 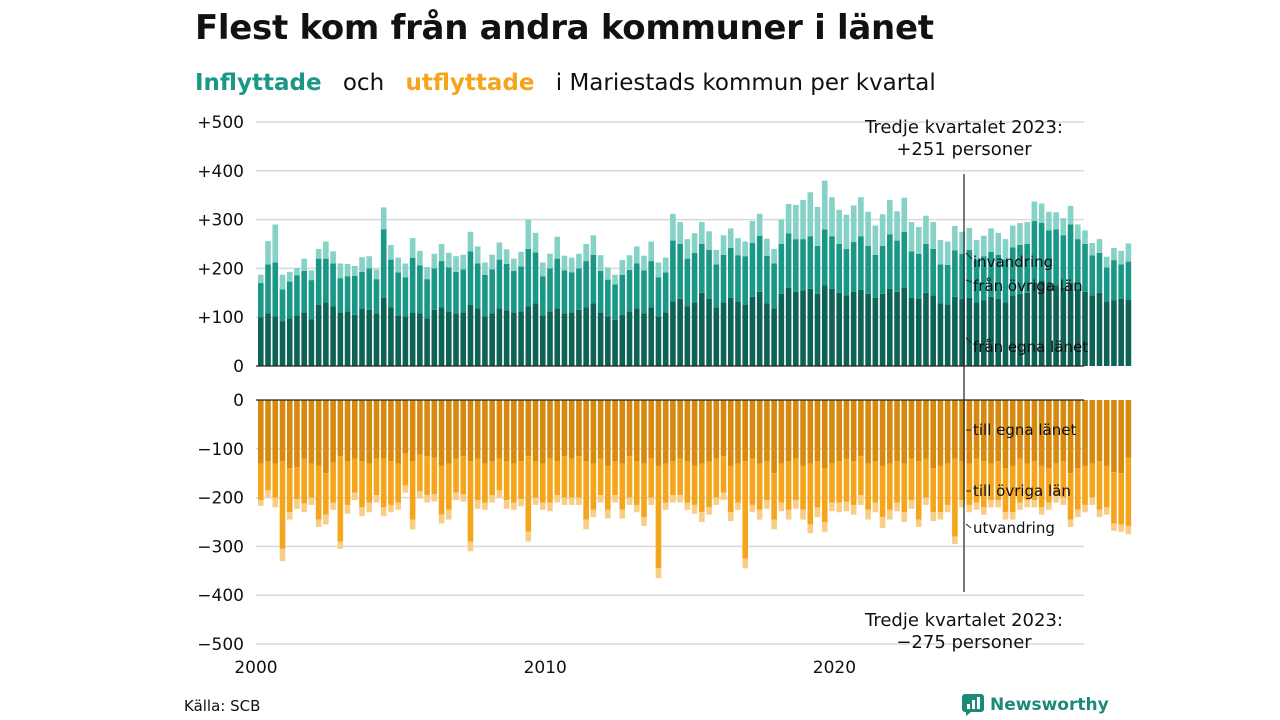 What do you see at coordinates (834, 668) in the screenshot?
I see `x-tick-label: 2020` at bounding box center [834, 668].